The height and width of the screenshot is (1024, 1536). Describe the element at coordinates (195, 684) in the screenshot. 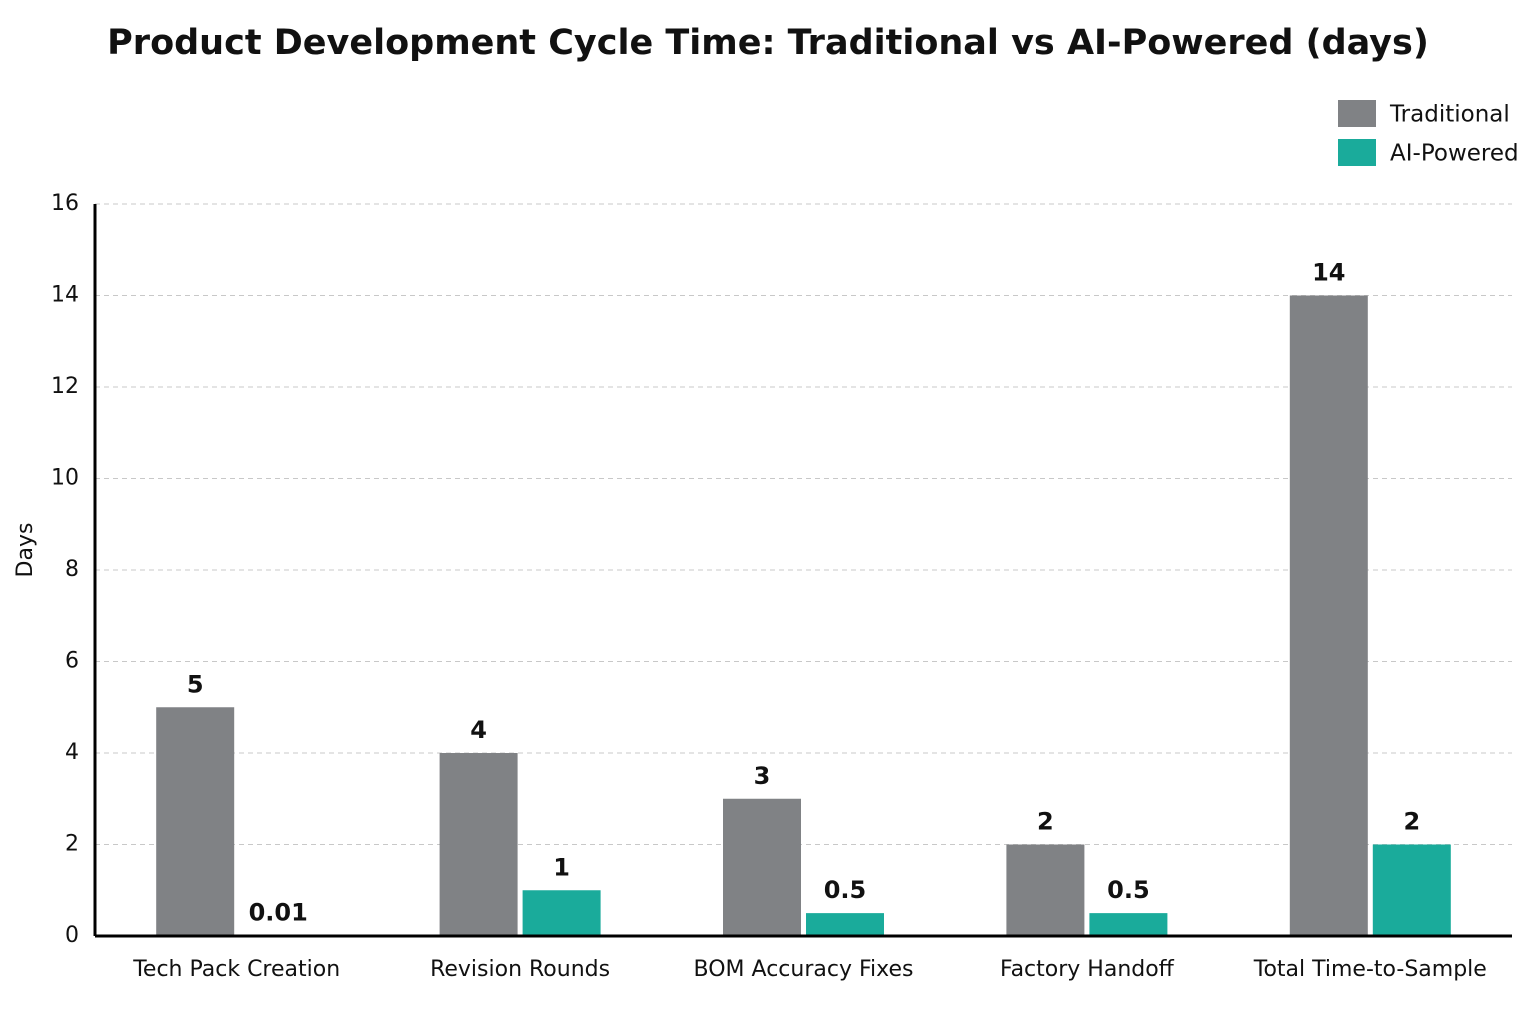

I see `value-label: 5` at that location.